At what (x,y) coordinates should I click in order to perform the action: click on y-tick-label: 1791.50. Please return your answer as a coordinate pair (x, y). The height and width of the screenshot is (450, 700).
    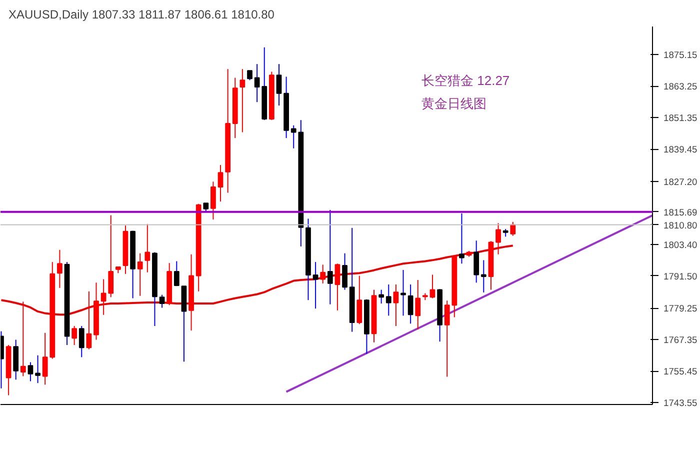
    Looking at the image, I should click on (681, 276).